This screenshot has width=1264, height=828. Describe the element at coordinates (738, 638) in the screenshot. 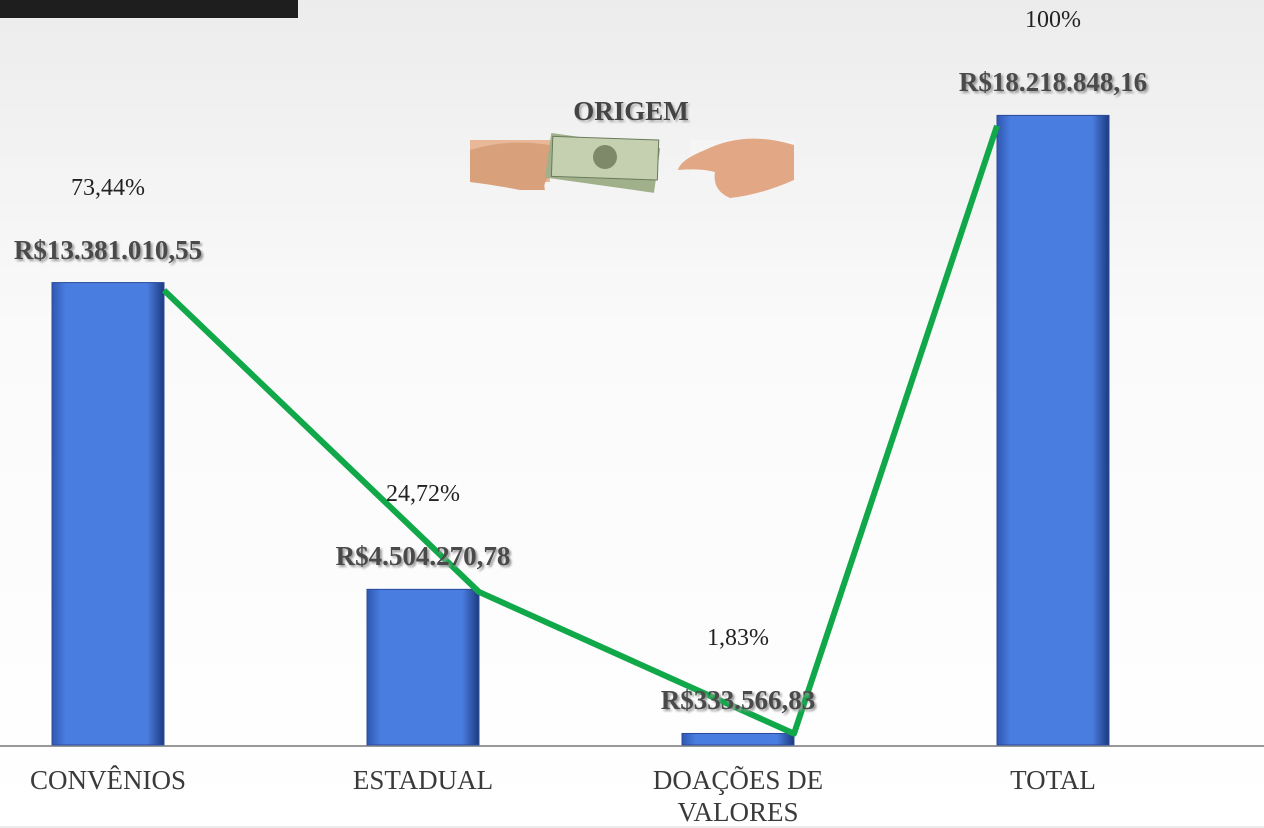

I see `percent-label: 1,83%` at that location.